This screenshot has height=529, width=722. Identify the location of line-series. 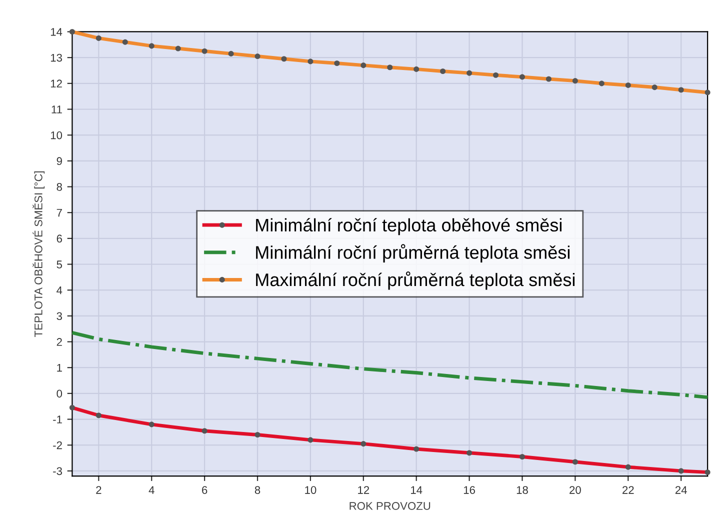
(390, 365).